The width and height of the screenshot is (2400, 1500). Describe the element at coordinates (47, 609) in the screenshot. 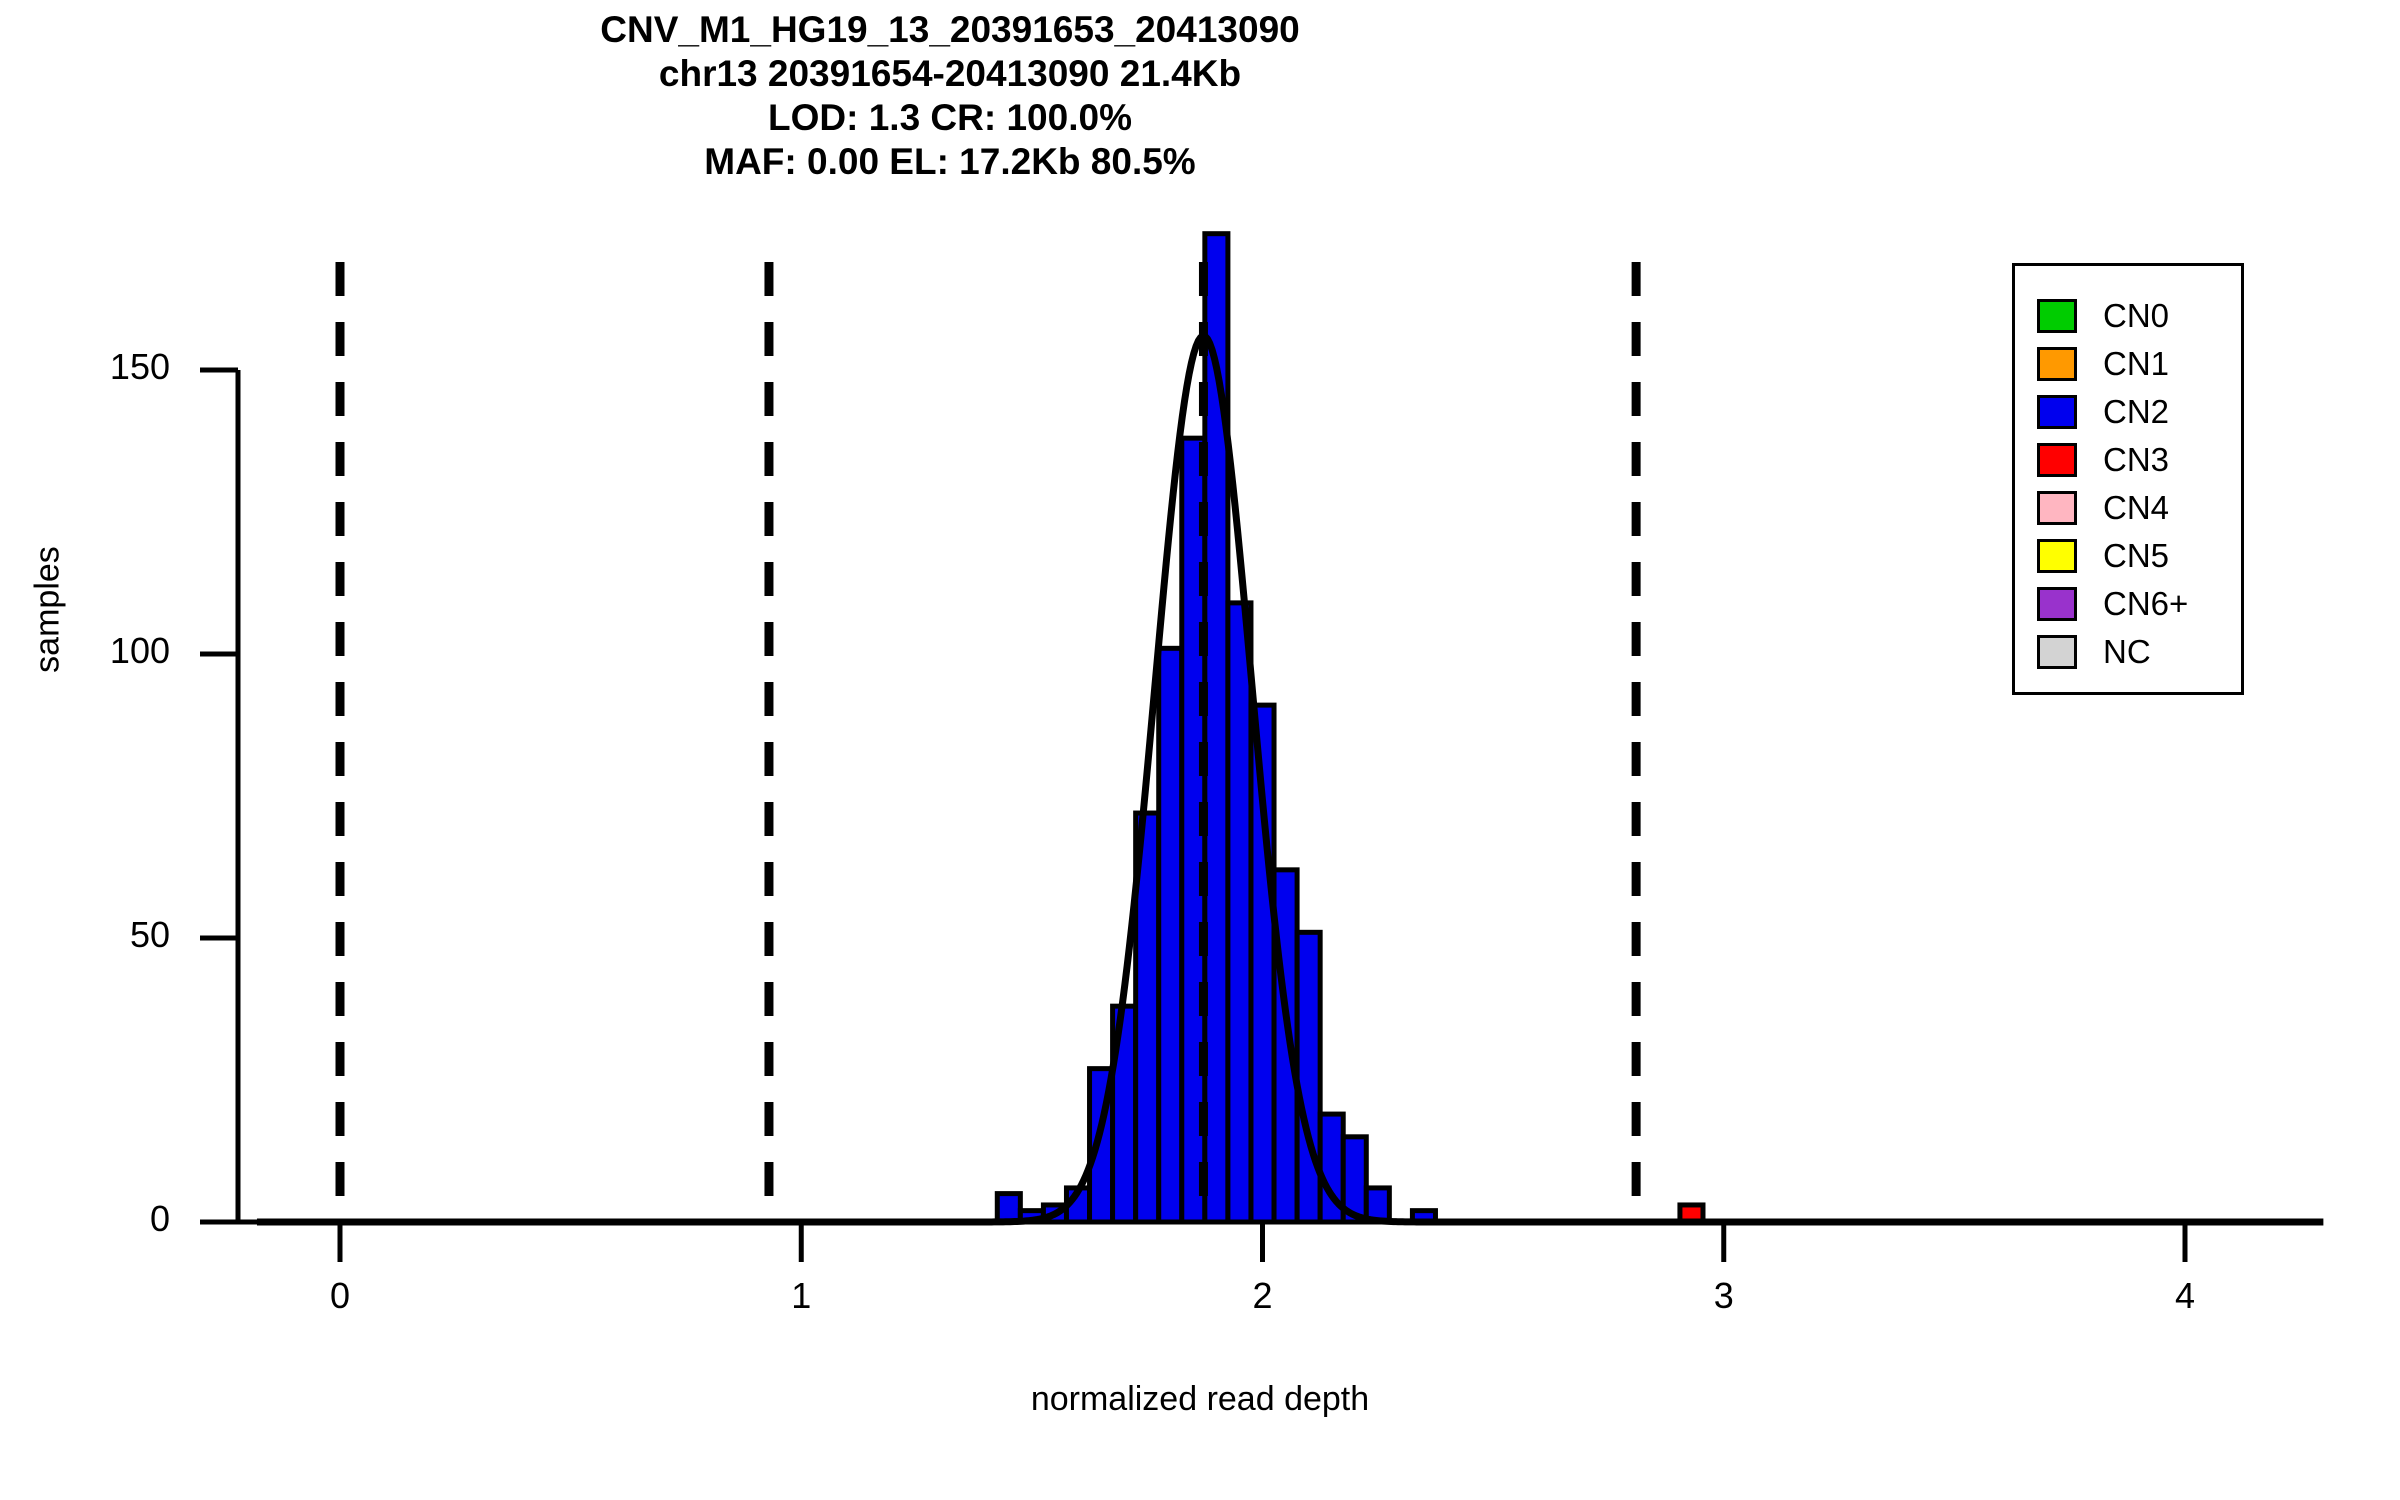

I see `y-axis-label: samples` at that location.